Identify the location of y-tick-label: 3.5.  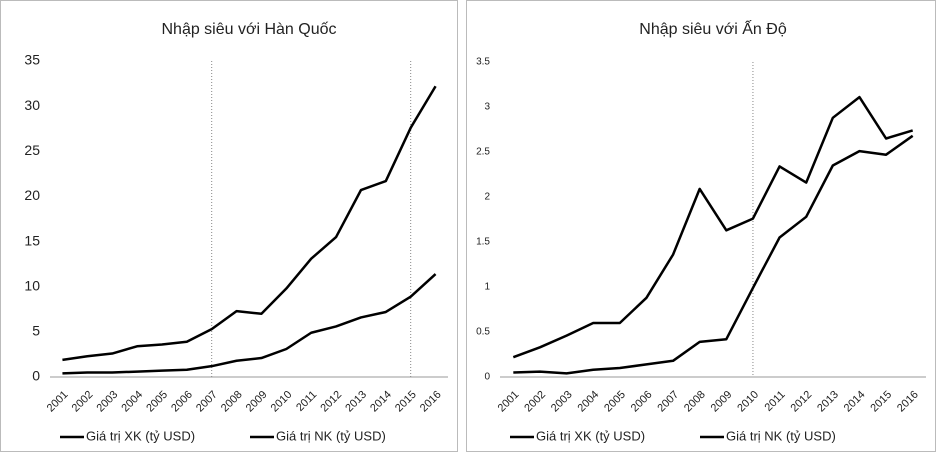
(483, 62).